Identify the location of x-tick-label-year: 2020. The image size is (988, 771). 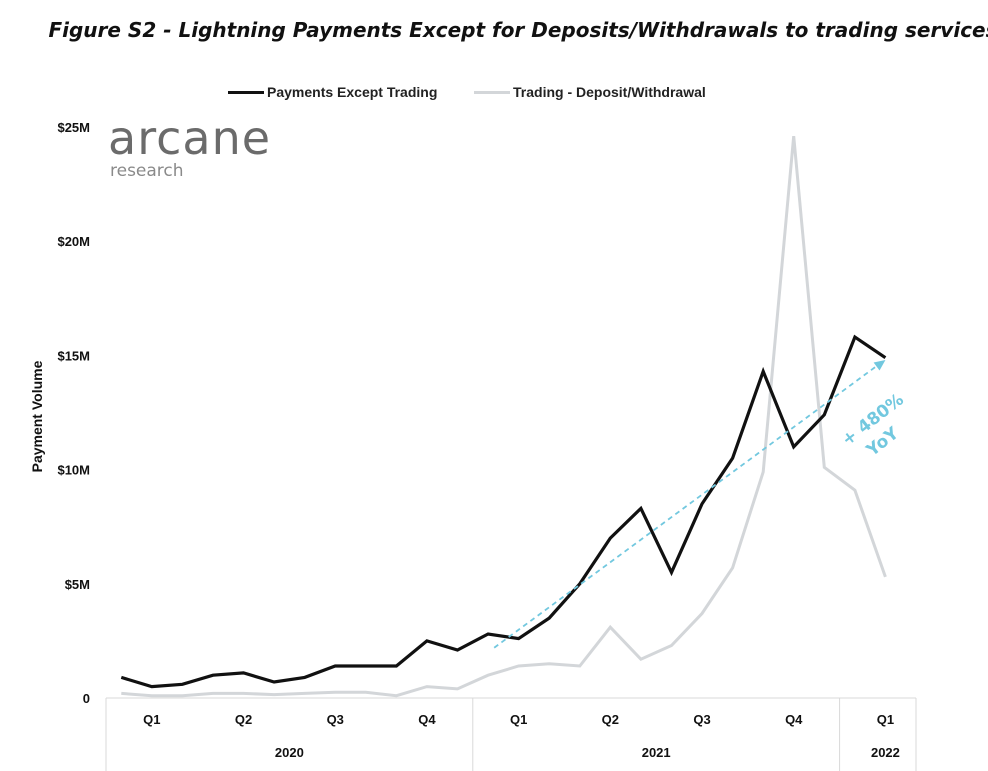
(289, 752).